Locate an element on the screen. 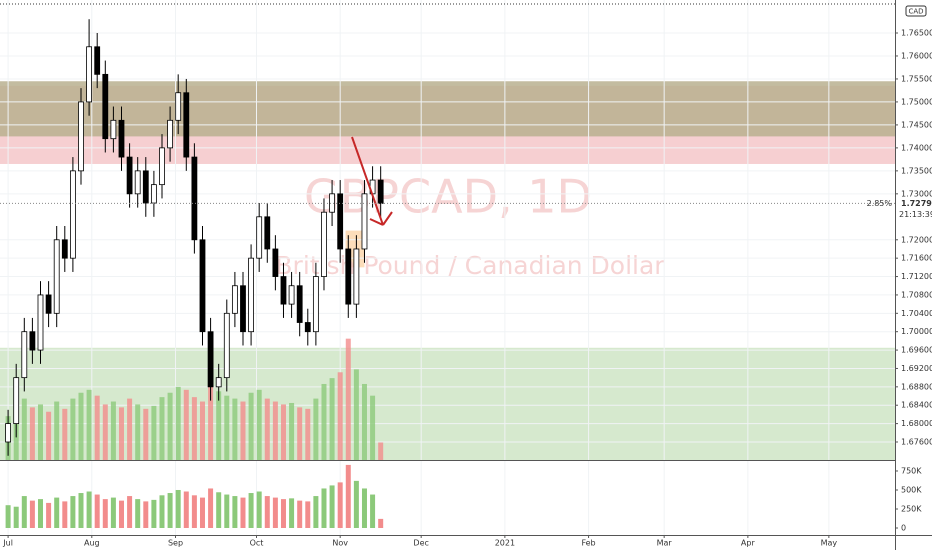  x-tick-label: 2021 is located at coordinates (505, 543).